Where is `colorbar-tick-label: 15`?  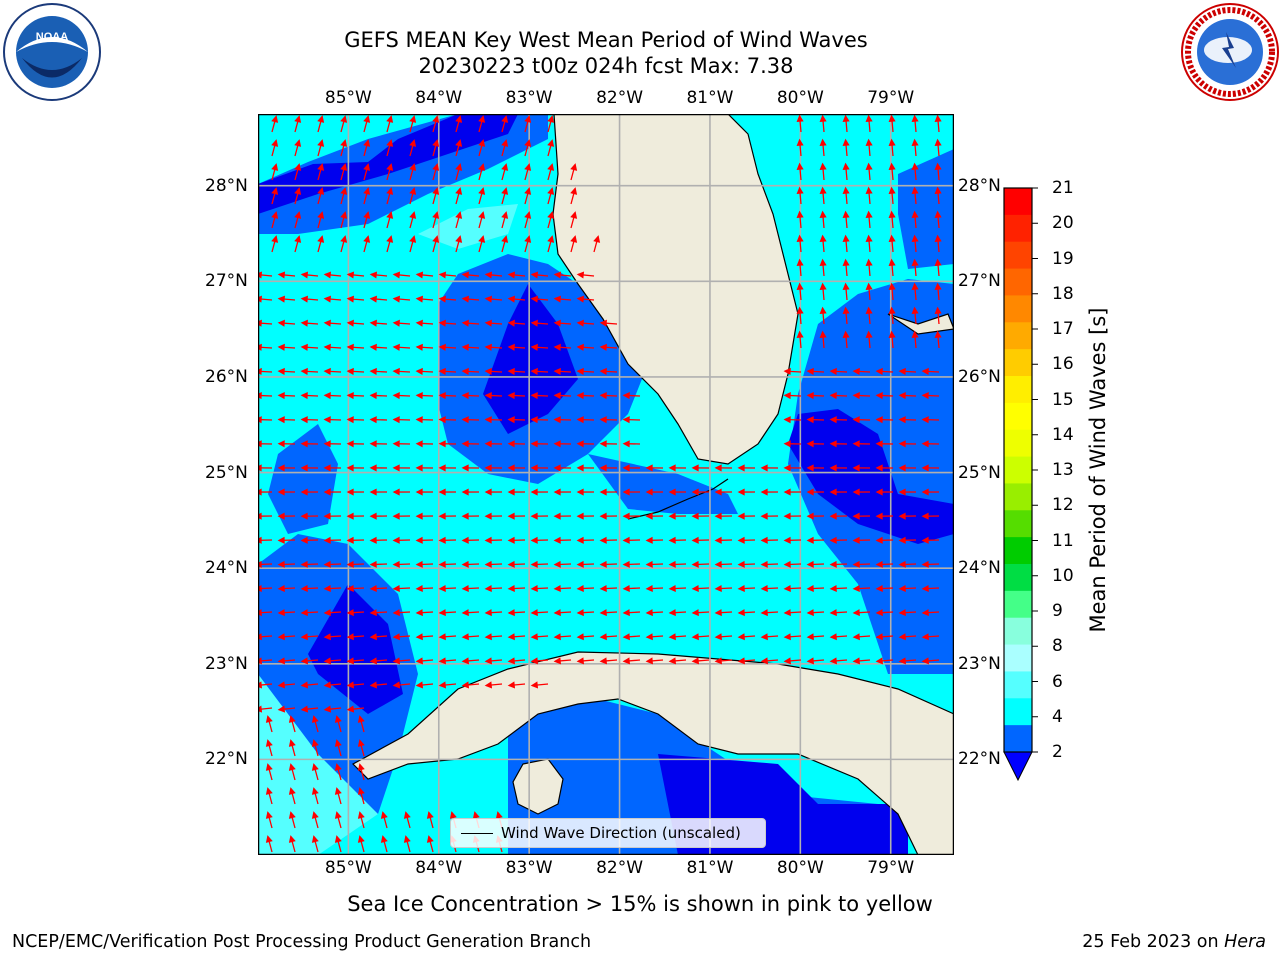 colorbar-tick-label: 15 is located at coordinates (1063, 399).